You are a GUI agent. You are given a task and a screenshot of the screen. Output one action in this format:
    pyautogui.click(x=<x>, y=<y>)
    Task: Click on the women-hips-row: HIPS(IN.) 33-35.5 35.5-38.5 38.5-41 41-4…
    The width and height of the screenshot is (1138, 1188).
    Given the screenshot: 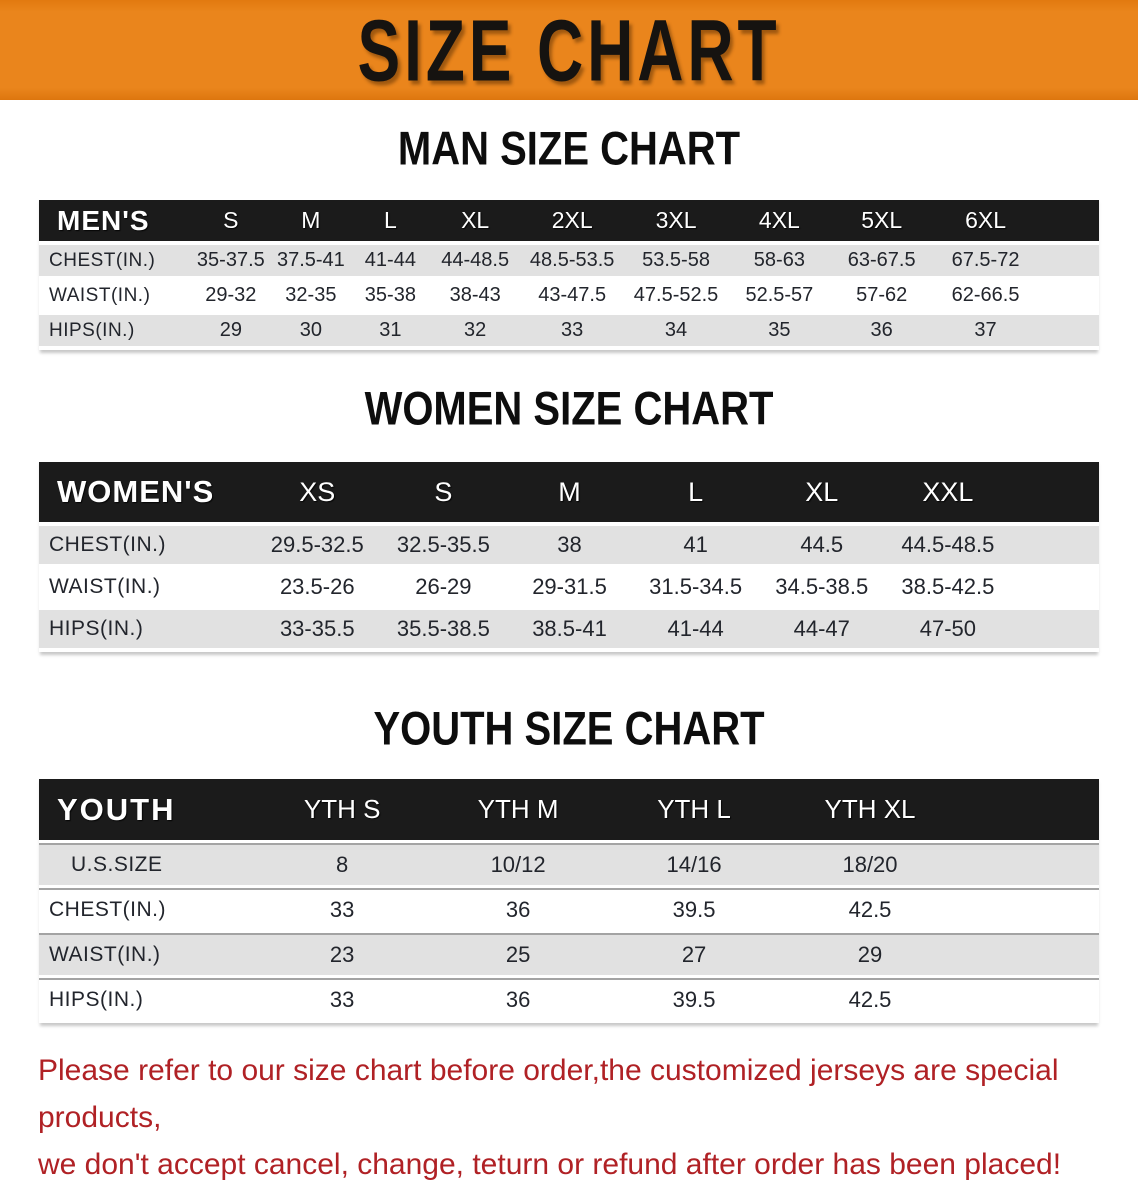 What is the action you would take?
    pyautogui.click(x=569, y=629)
    